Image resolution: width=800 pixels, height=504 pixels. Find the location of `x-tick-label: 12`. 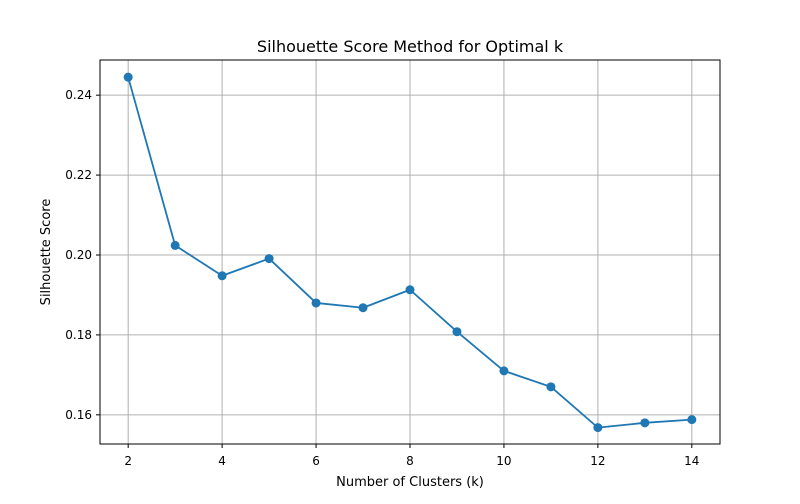

x-tick-label: 12 is located at coordinates (597, 461).